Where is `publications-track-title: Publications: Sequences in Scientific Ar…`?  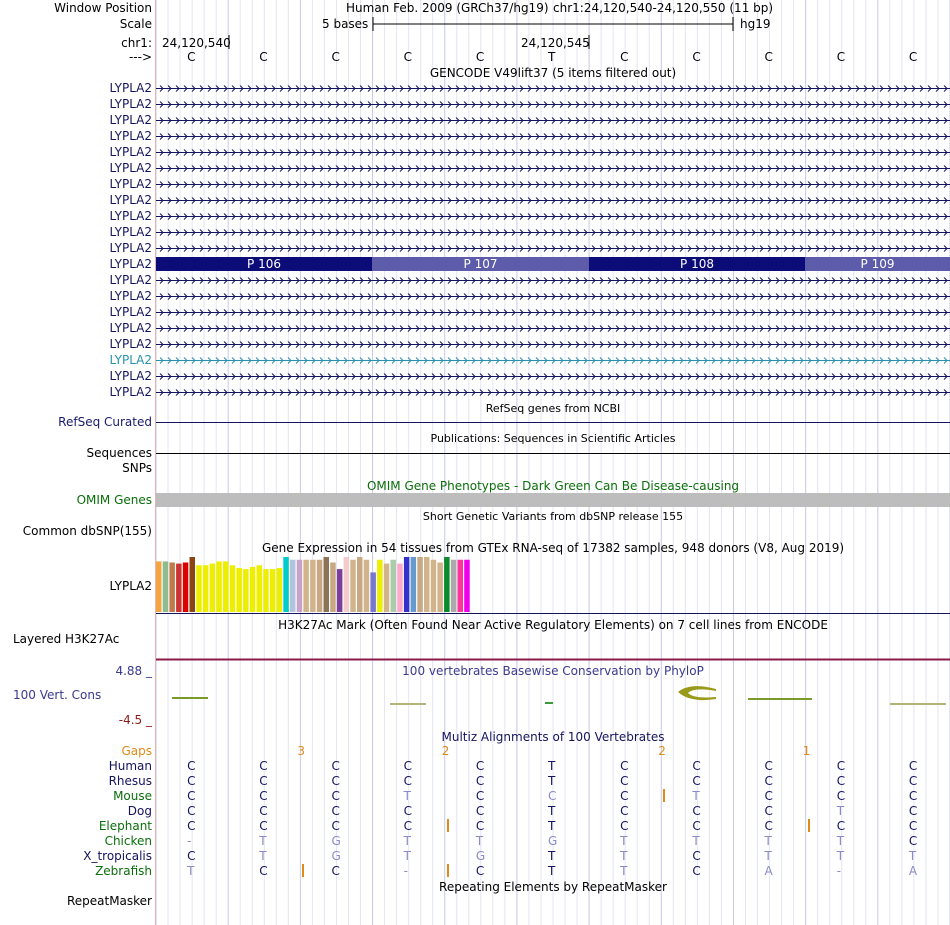
publications-track-title: Publications: Sequences in Scientific Ar… is located at coordinates (553, 438).